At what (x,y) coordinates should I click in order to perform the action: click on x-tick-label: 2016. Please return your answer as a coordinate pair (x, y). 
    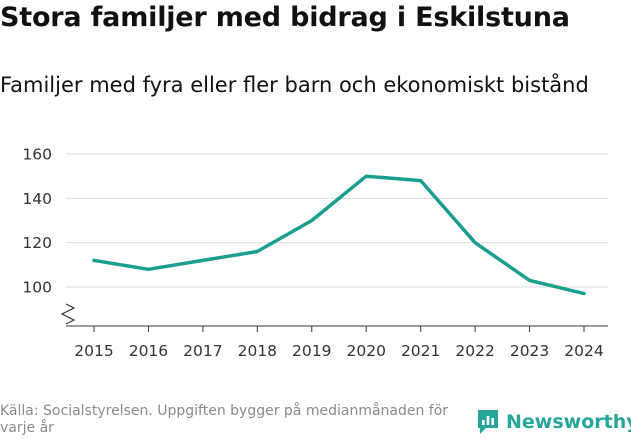
    Looking at the image, I should click on (148, 351).